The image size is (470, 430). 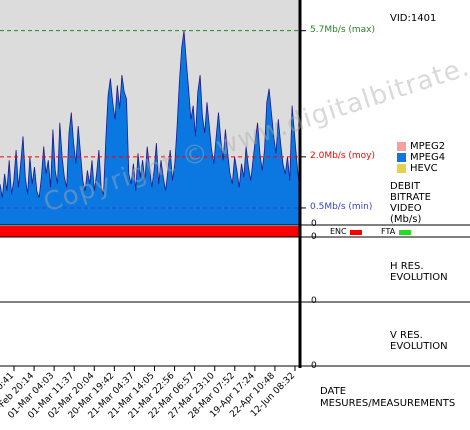 What do you see at coordinates (405, 232) in the screenshot?
I see `fta-indicator` at bounding box center [405, 232].